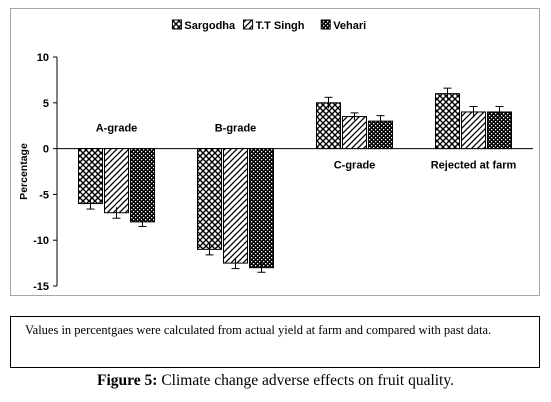 Image resolution: width=551 pixels, height=402 pixels. Describe the element at coordinates (43, 58) in the screenshot. I see `y-tick-label: 10` at that location.